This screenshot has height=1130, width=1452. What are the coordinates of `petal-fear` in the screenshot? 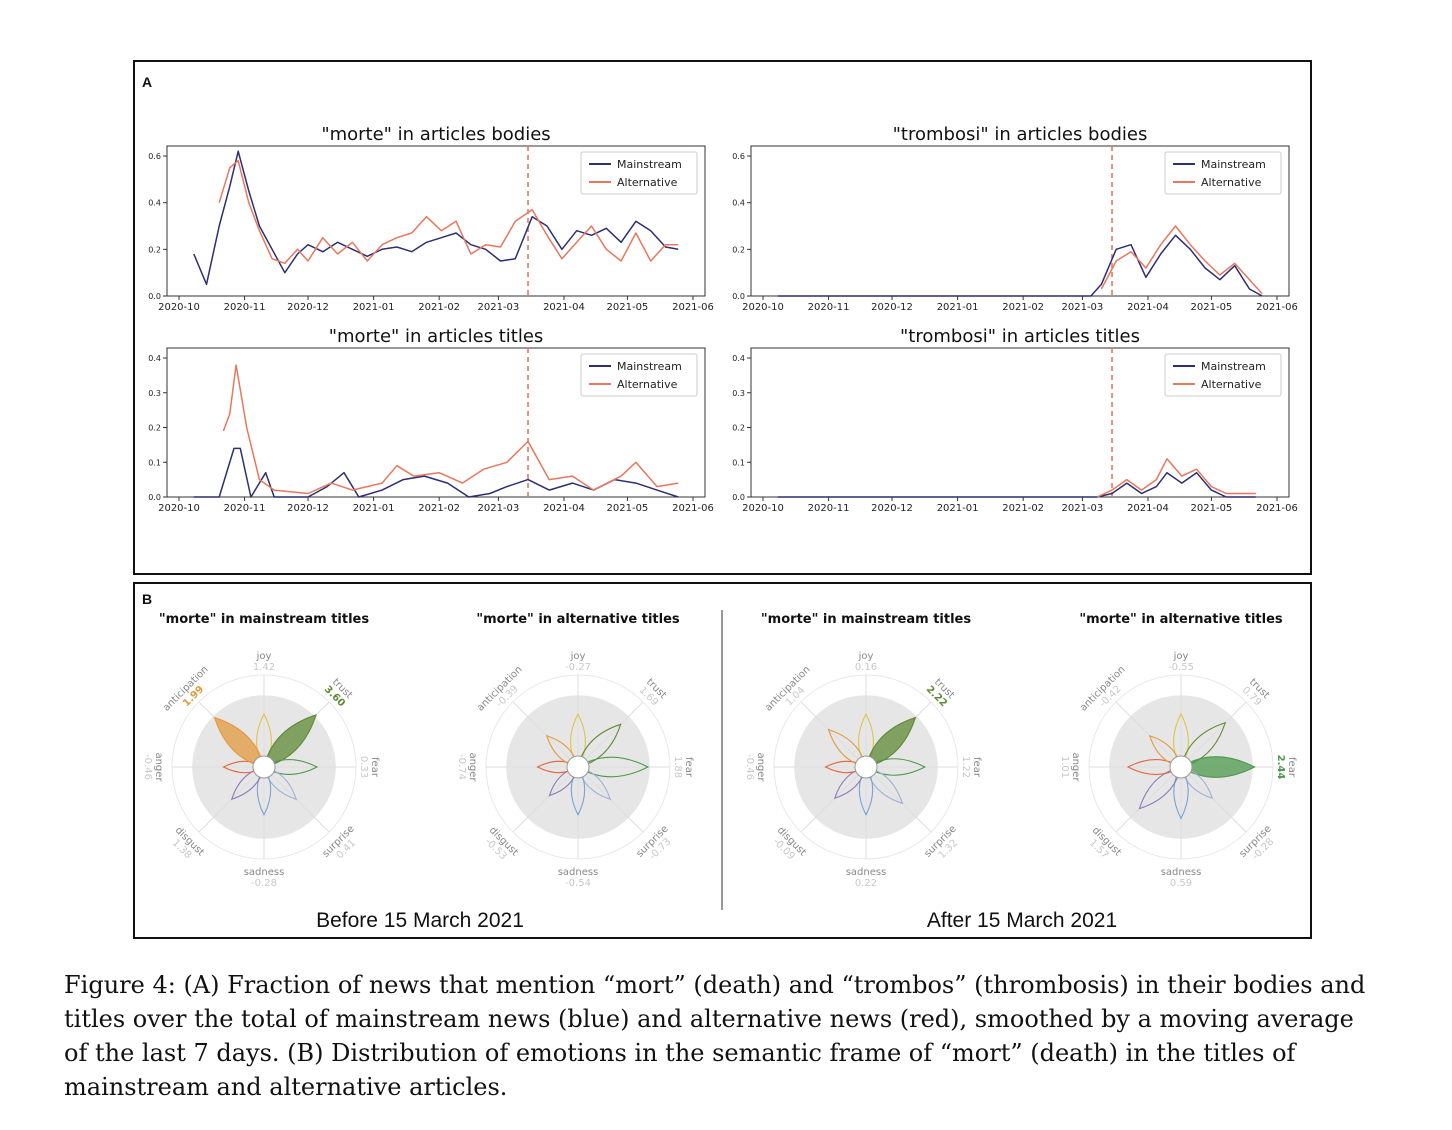 It's located at (1217, 767).